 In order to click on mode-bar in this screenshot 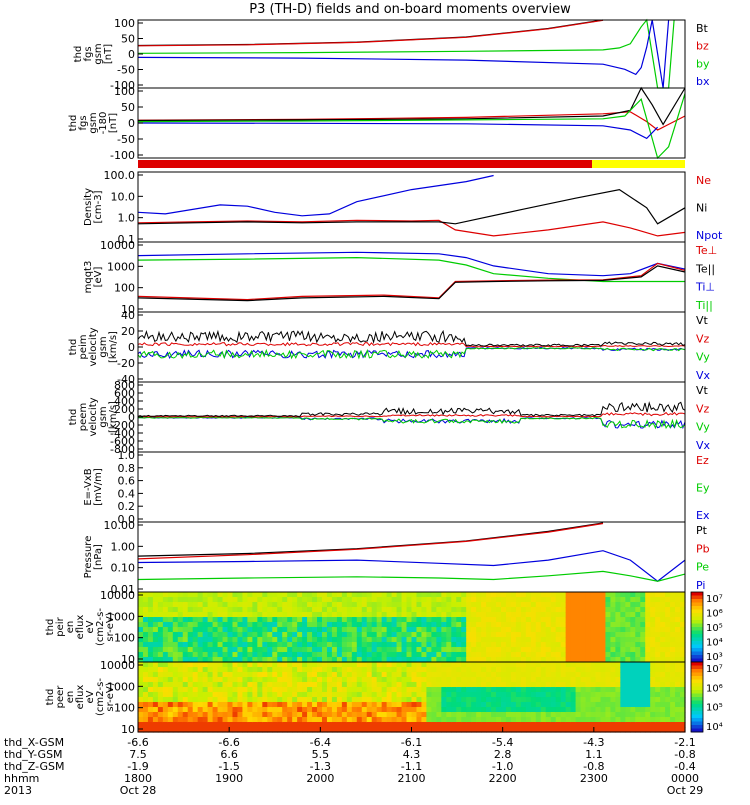, I will do `click(411, 164)`.